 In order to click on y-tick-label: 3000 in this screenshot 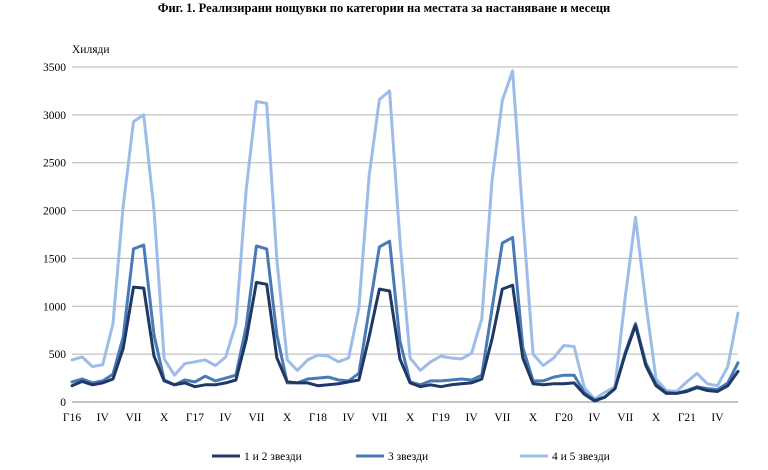, I will do `click(54, 116)`.